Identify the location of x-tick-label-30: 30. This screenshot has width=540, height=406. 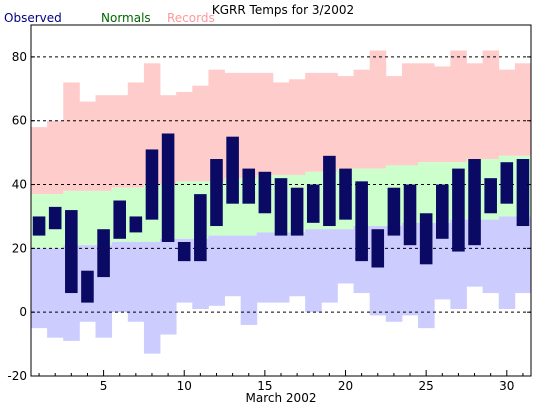
(506, 386).